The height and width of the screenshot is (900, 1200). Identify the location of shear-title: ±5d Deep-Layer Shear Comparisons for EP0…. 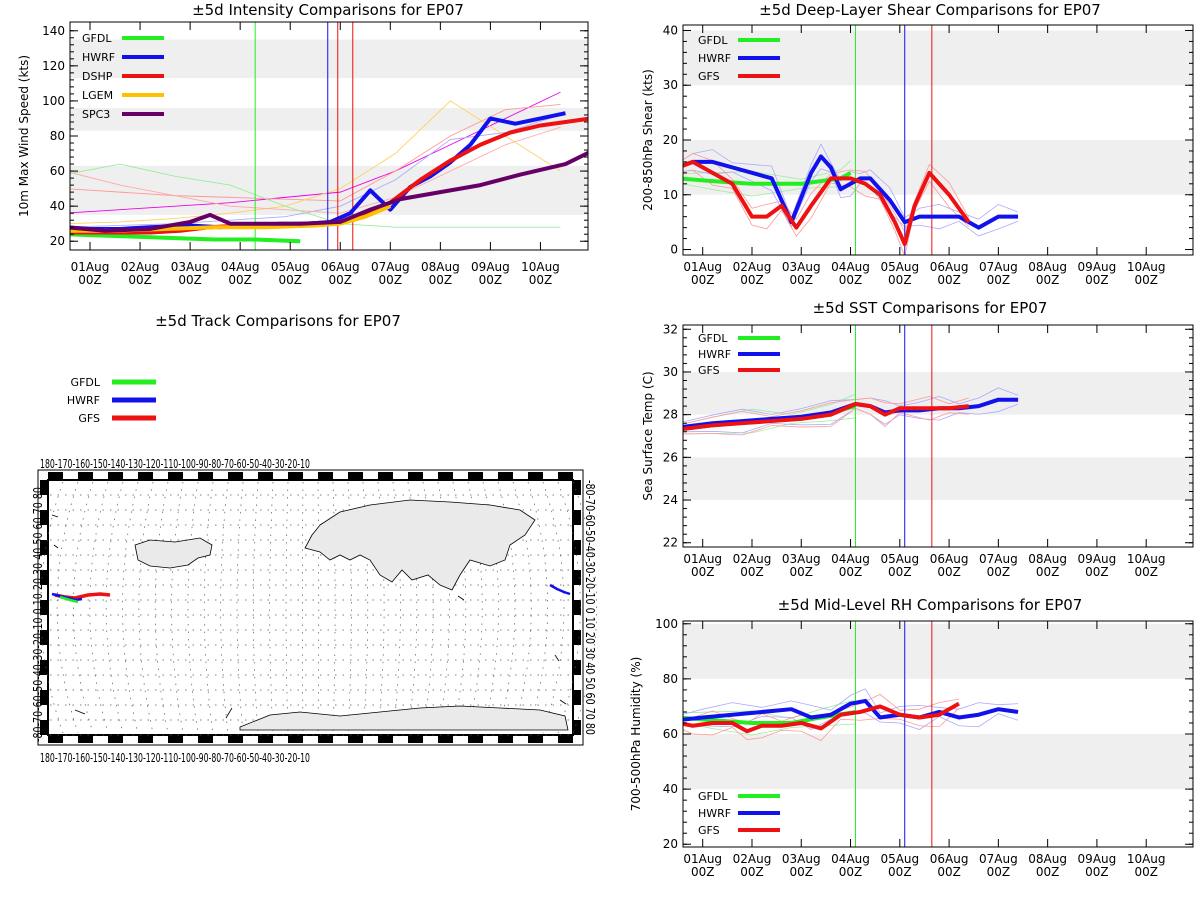
(930, 10).